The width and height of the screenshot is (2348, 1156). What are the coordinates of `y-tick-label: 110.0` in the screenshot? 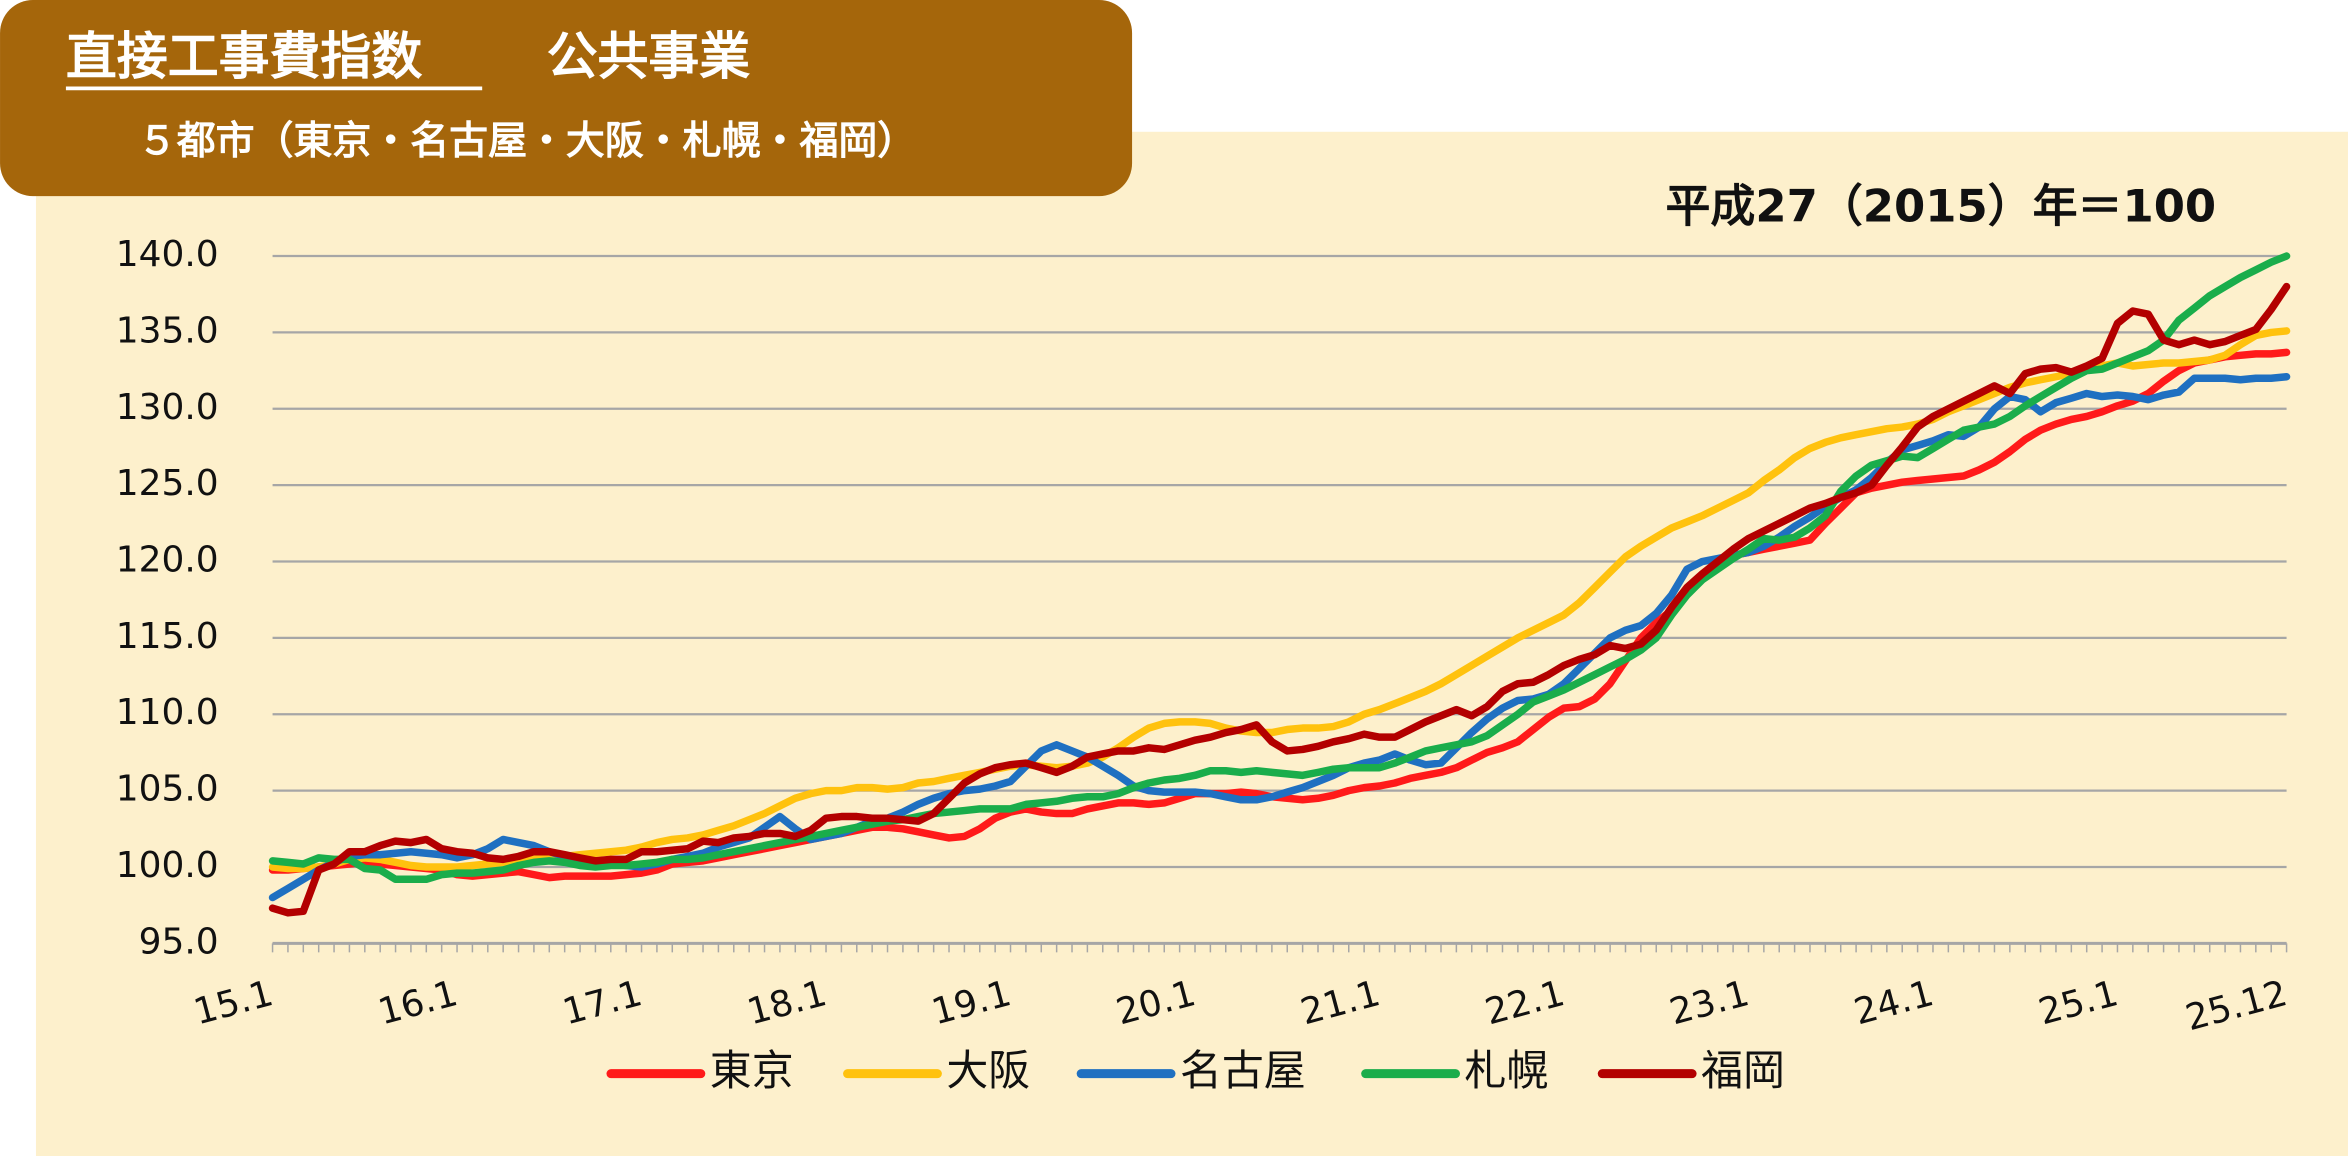 It's located at (167, 712).